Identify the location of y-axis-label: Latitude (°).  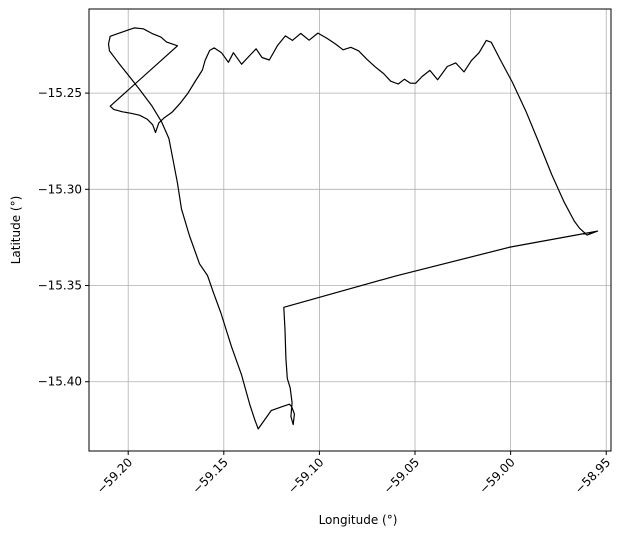
(16, 230).